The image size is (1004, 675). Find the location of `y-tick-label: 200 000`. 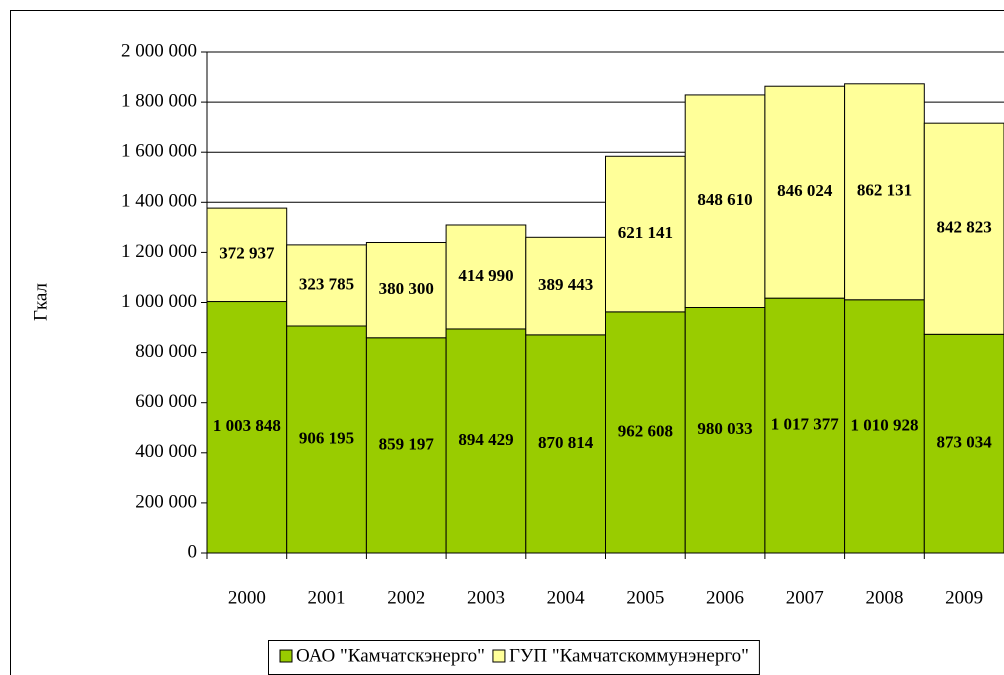

y-tick-label: 200 000 is located at coordinates (166, 501).